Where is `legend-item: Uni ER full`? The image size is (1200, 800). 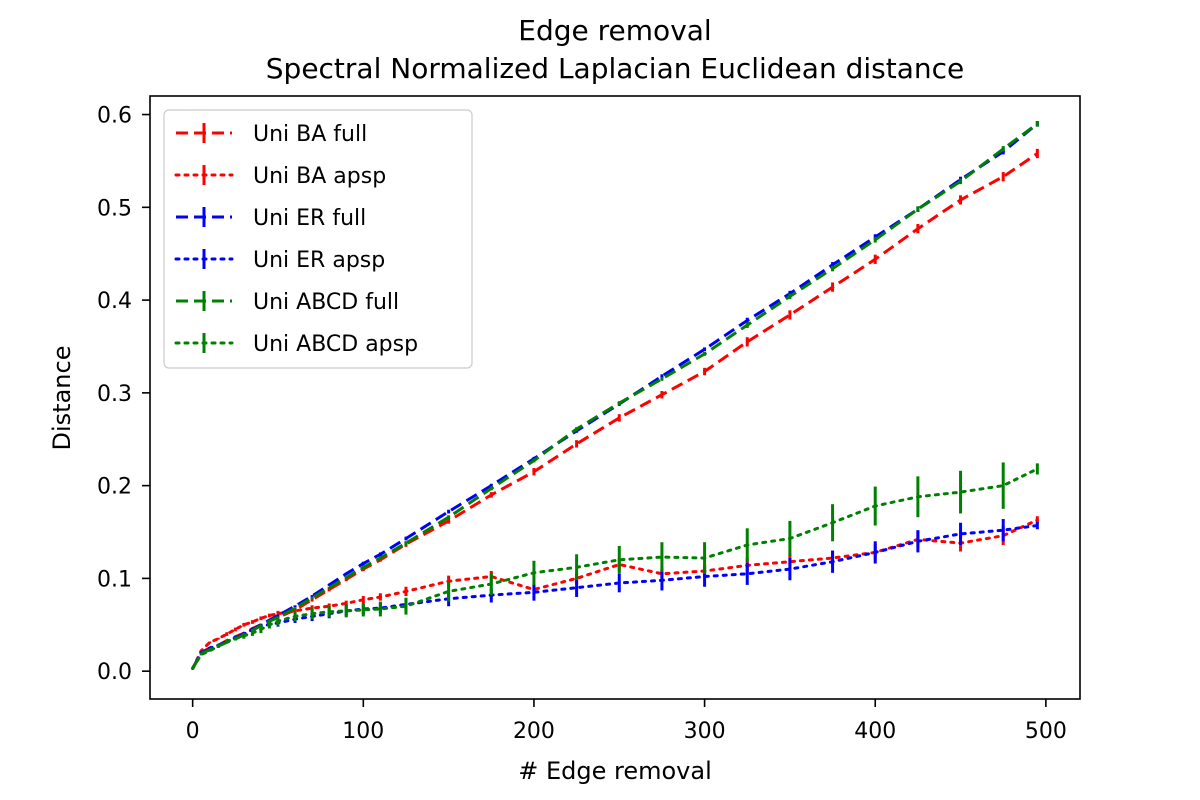
legend-item: Uni ER full is located at coordinates (271, 218).